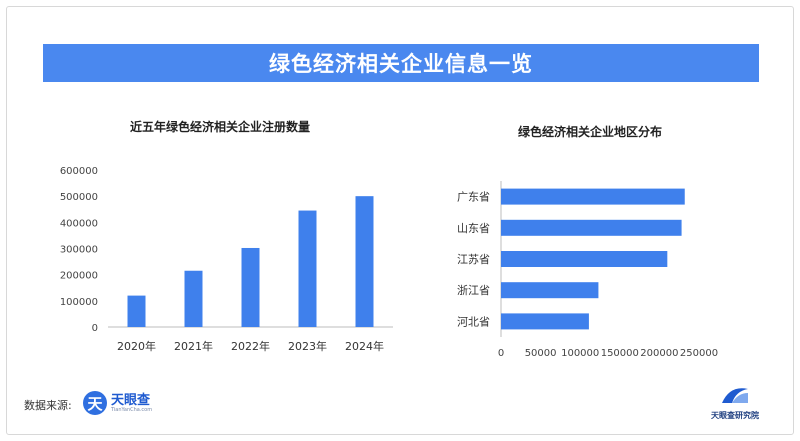 The height and width of the screenshot is (441, 800). Describe the element at coordinates (735, 415) in the screenshot. I see `institute-logo-name: 天眼查研究院` at that location.